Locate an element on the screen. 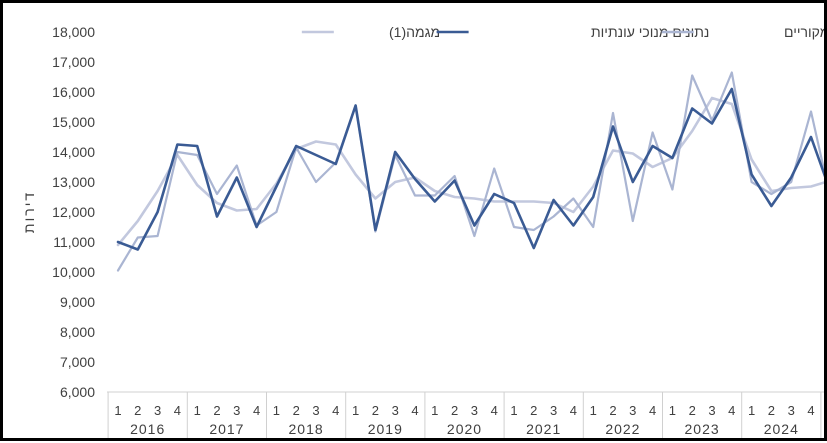  y-tick-label: 13,000 is located at coordinates (73, 182).